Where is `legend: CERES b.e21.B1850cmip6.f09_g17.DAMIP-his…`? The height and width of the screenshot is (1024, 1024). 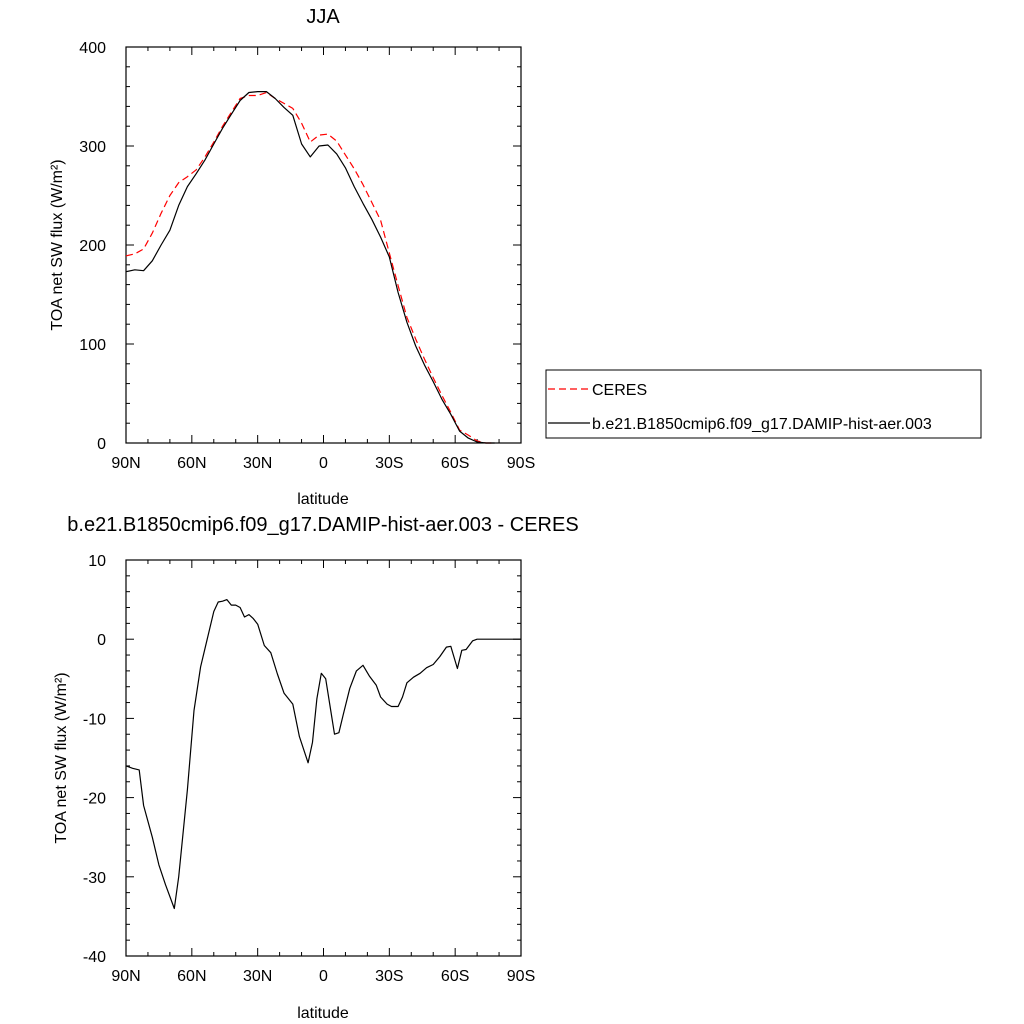 legend: CERES b.e21.B1850cmip6.f09_g17.DAMIP-his… is located at coordinates (763, 404).